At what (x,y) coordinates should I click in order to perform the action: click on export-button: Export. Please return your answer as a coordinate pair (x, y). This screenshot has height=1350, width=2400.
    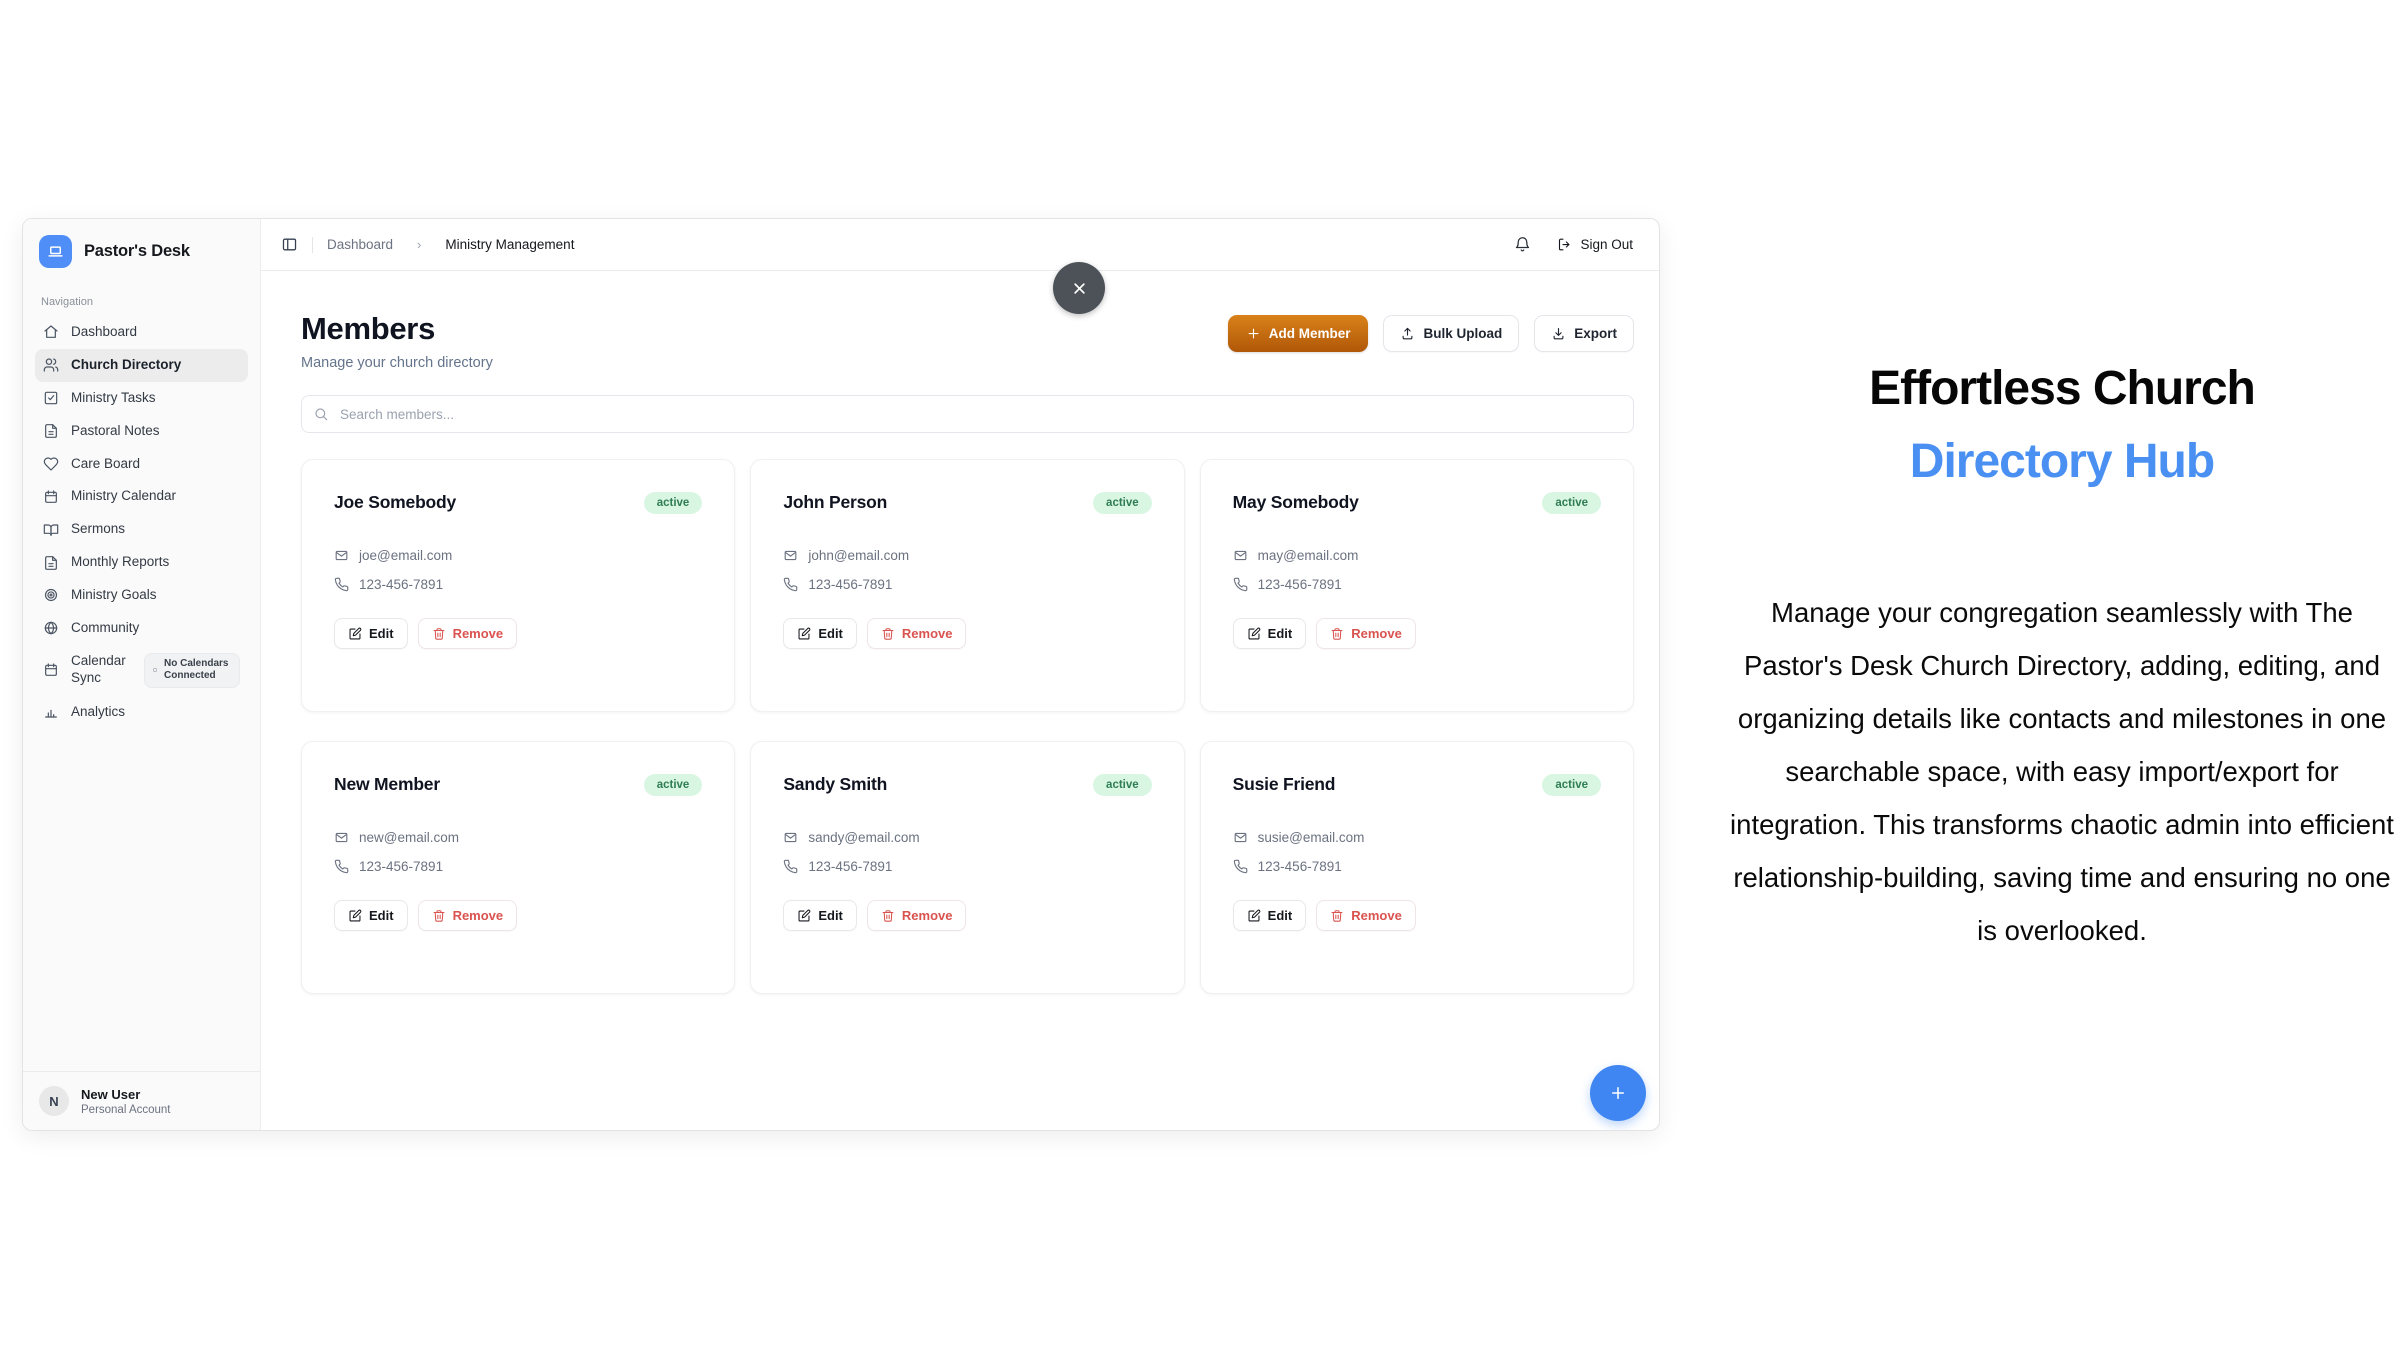
    Looking at the image, I should click on (1584, 333).